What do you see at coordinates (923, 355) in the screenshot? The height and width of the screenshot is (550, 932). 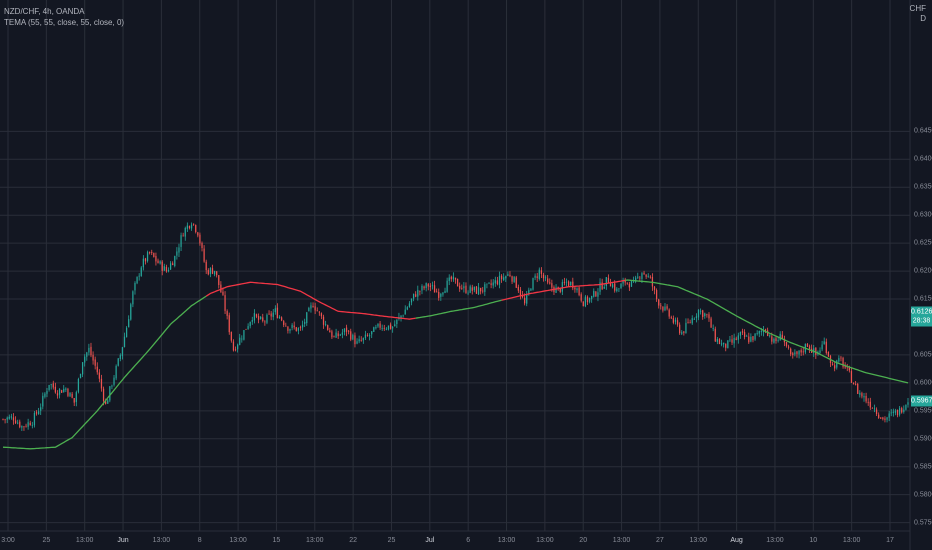 I see `y-tick-label: 0.60500` at bounding box center [923, 355].